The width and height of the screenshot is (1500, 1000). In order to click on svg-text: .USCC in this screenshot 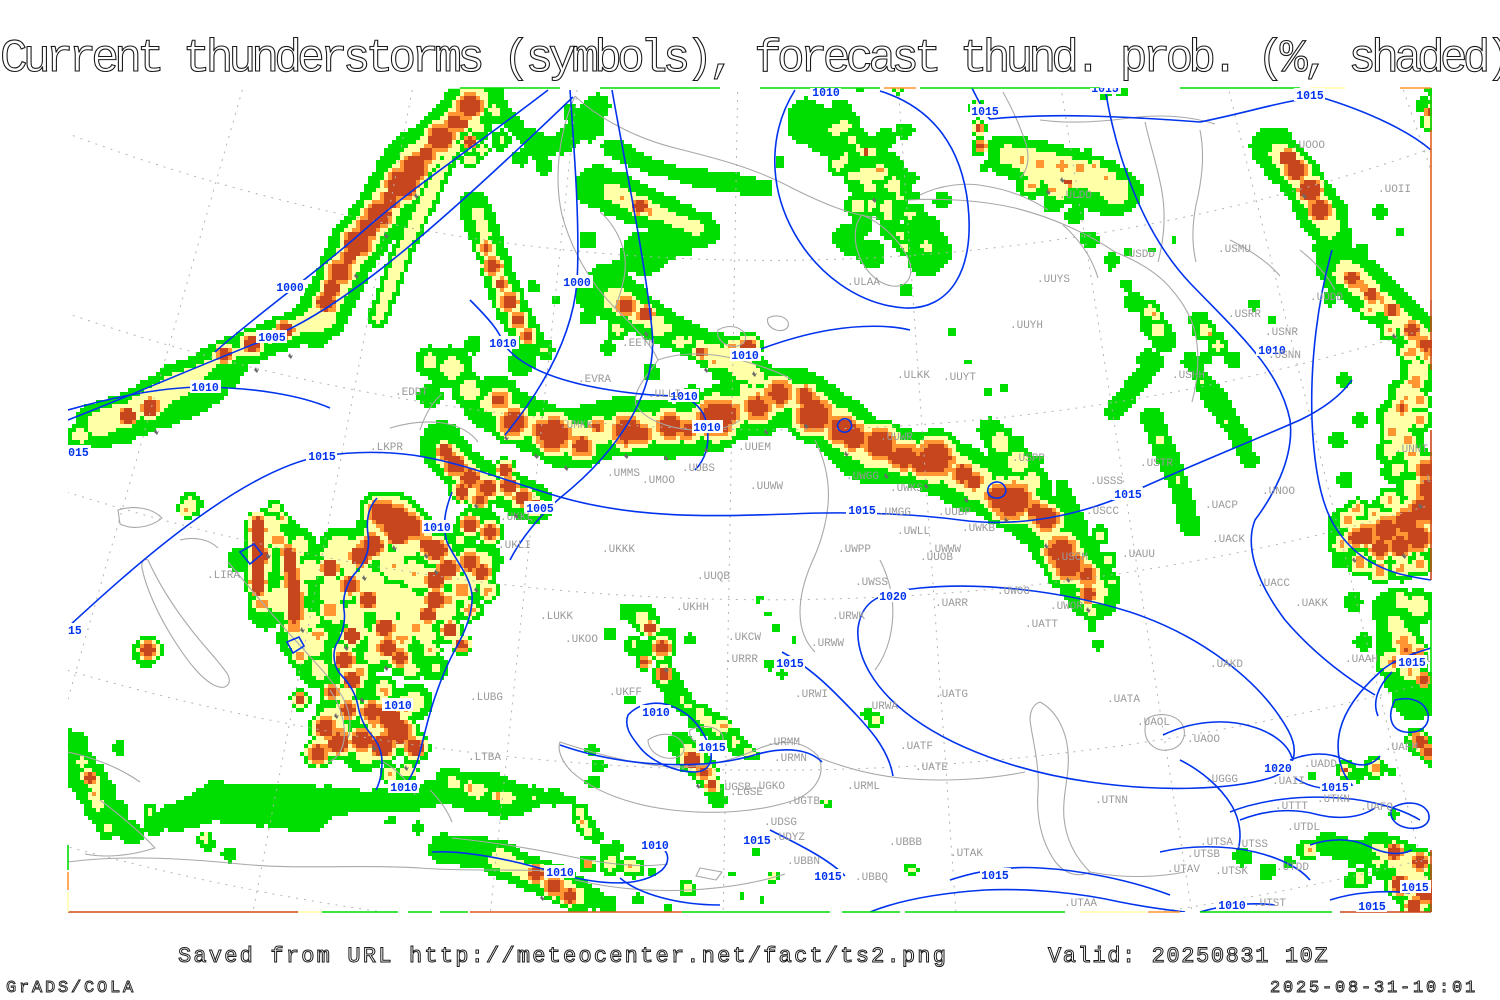, I will do `click(1102, 512)`.